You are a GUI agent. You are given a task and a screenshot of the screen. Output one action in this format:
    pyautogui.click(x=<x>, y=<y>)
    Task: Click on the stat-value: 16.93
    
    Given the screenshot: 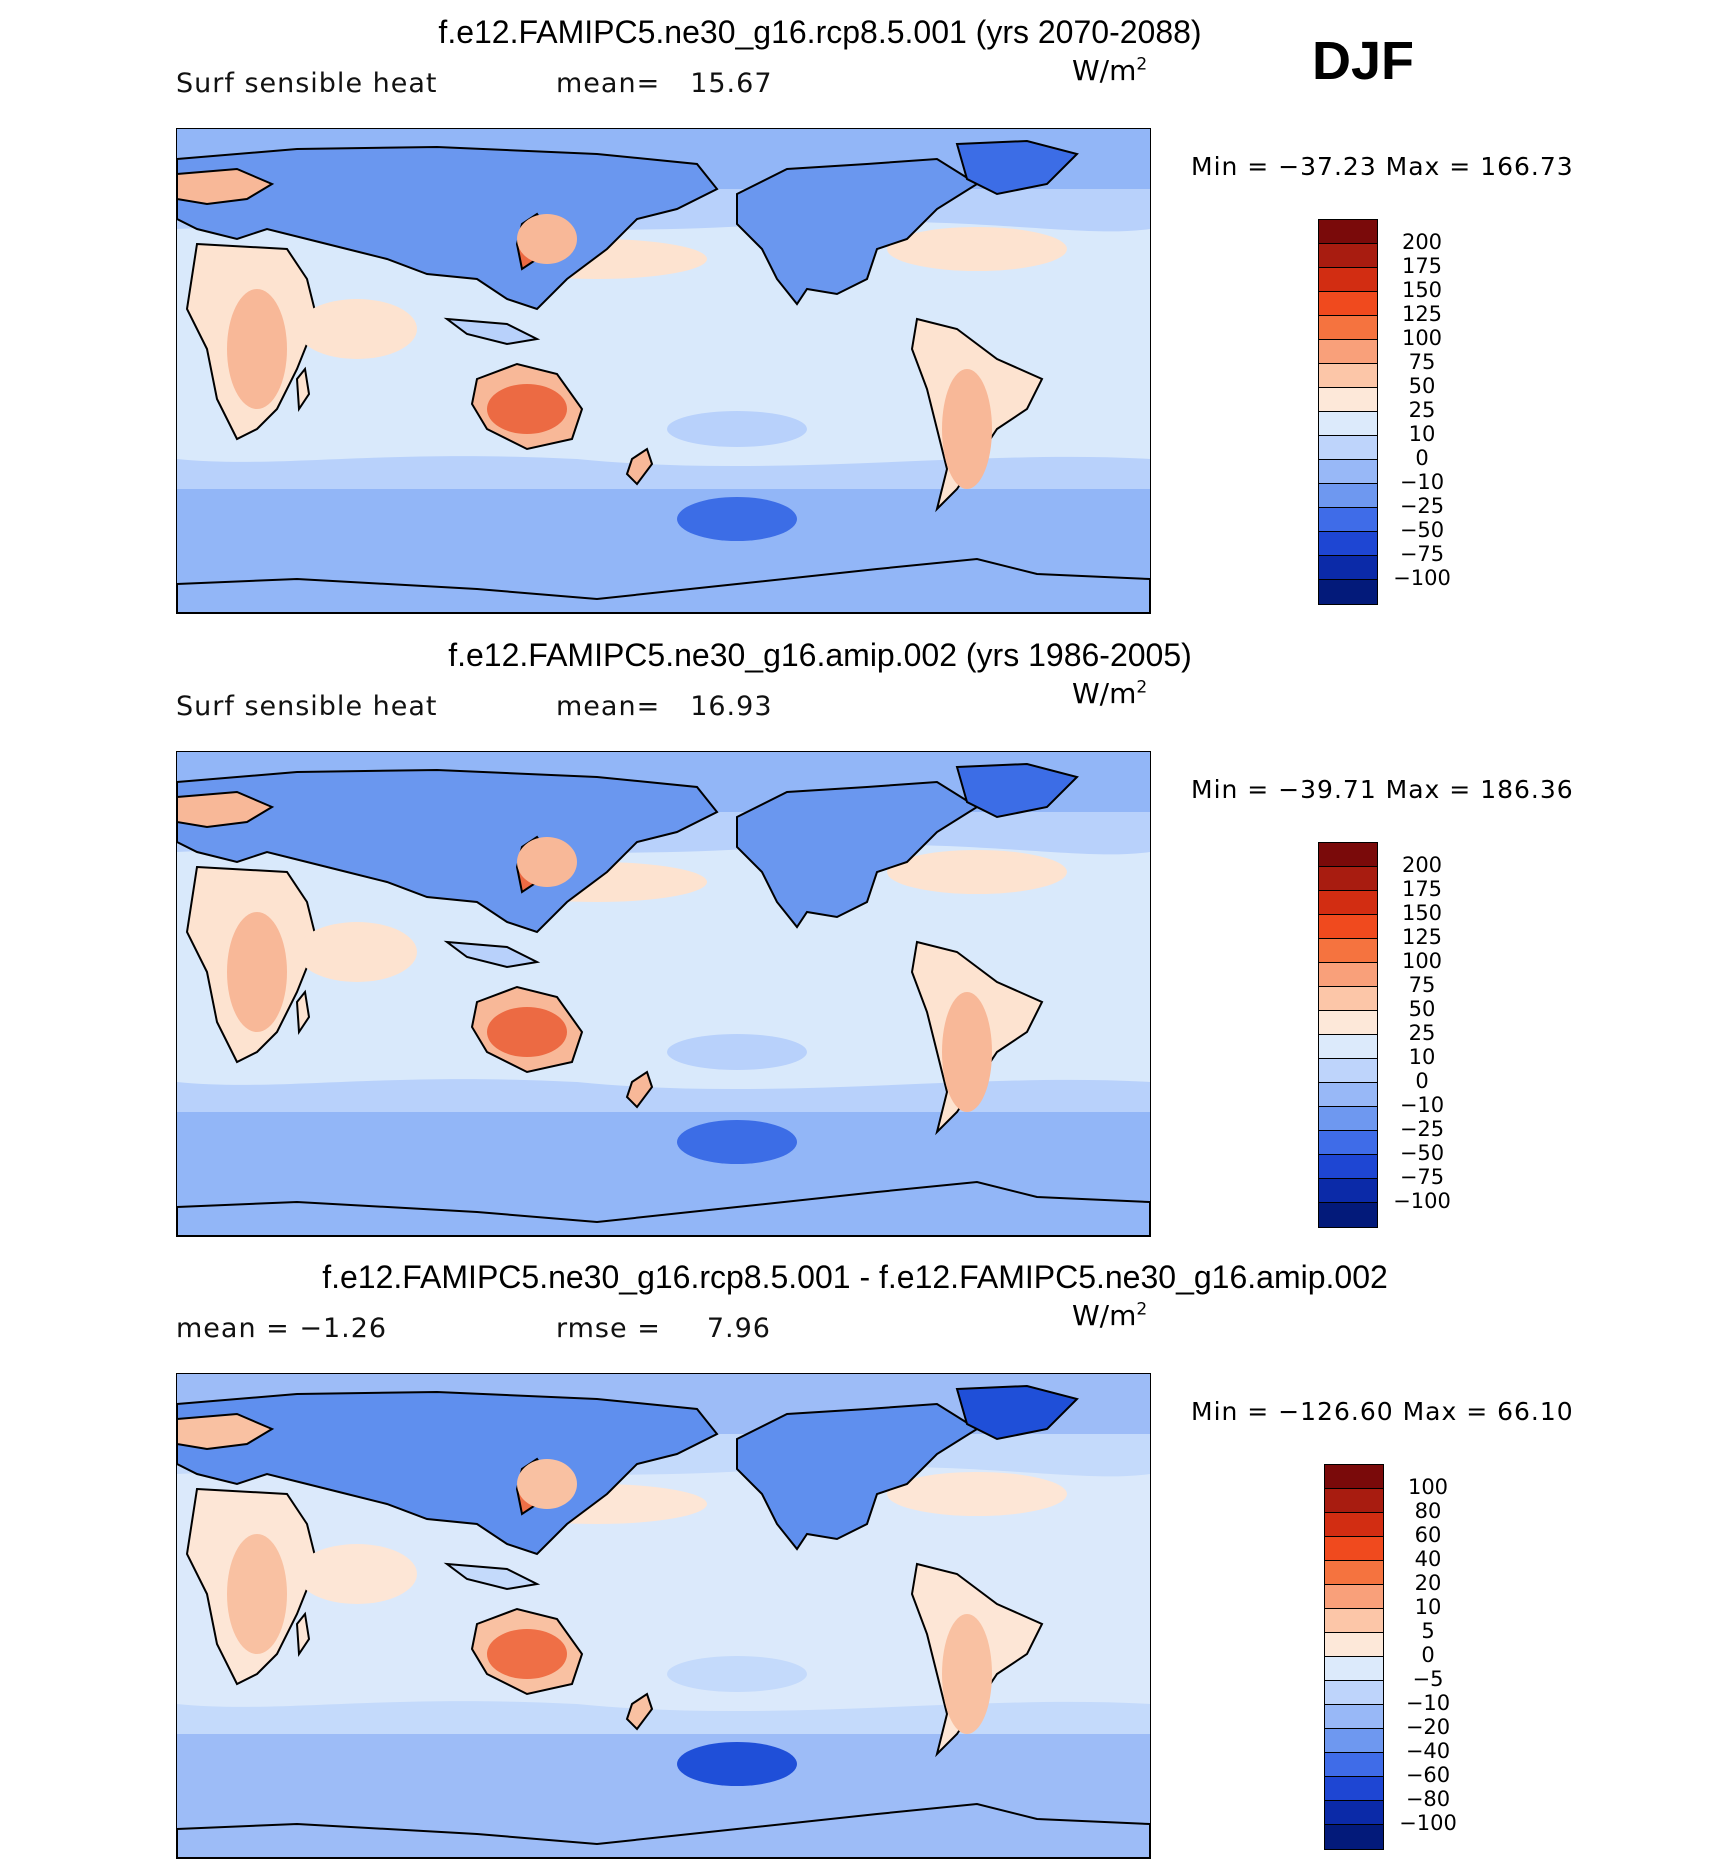 What is the action you would take?
    pyautogui.click(x=731, y=706)
    